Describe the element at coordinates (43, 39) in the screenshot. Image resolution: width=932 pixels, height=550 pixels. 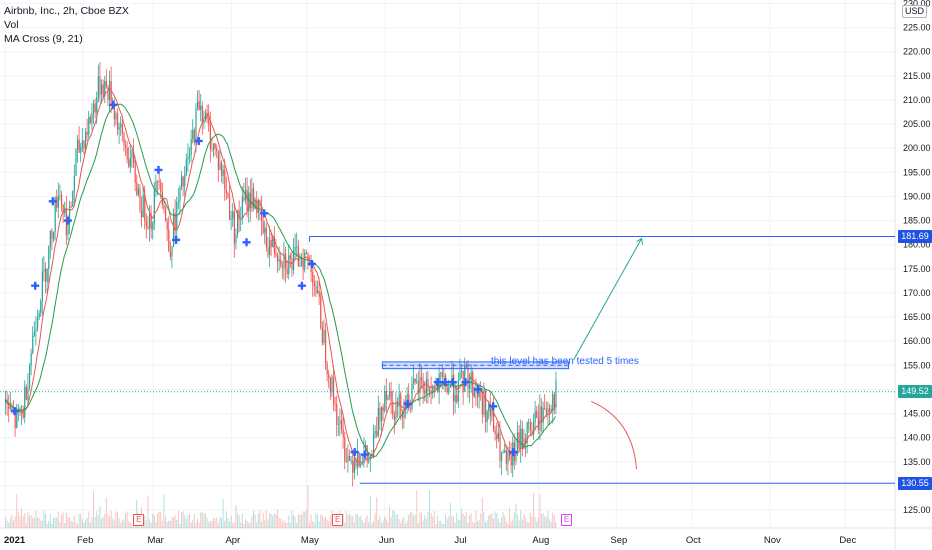
I see `ma-cross-indicator-label: MA Cross (9, 21)` at that location.